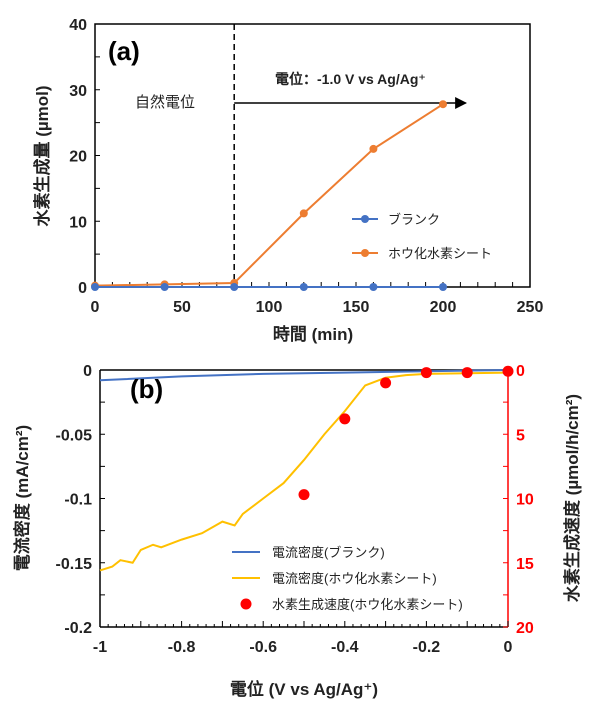 The width and height of the screenshot is (600, 711). Describe the element at coordinates (350, 79) in the screenshot. I see `annotation-right: 電位：-1.0 V vs Ag/Ag⁺` at that location.